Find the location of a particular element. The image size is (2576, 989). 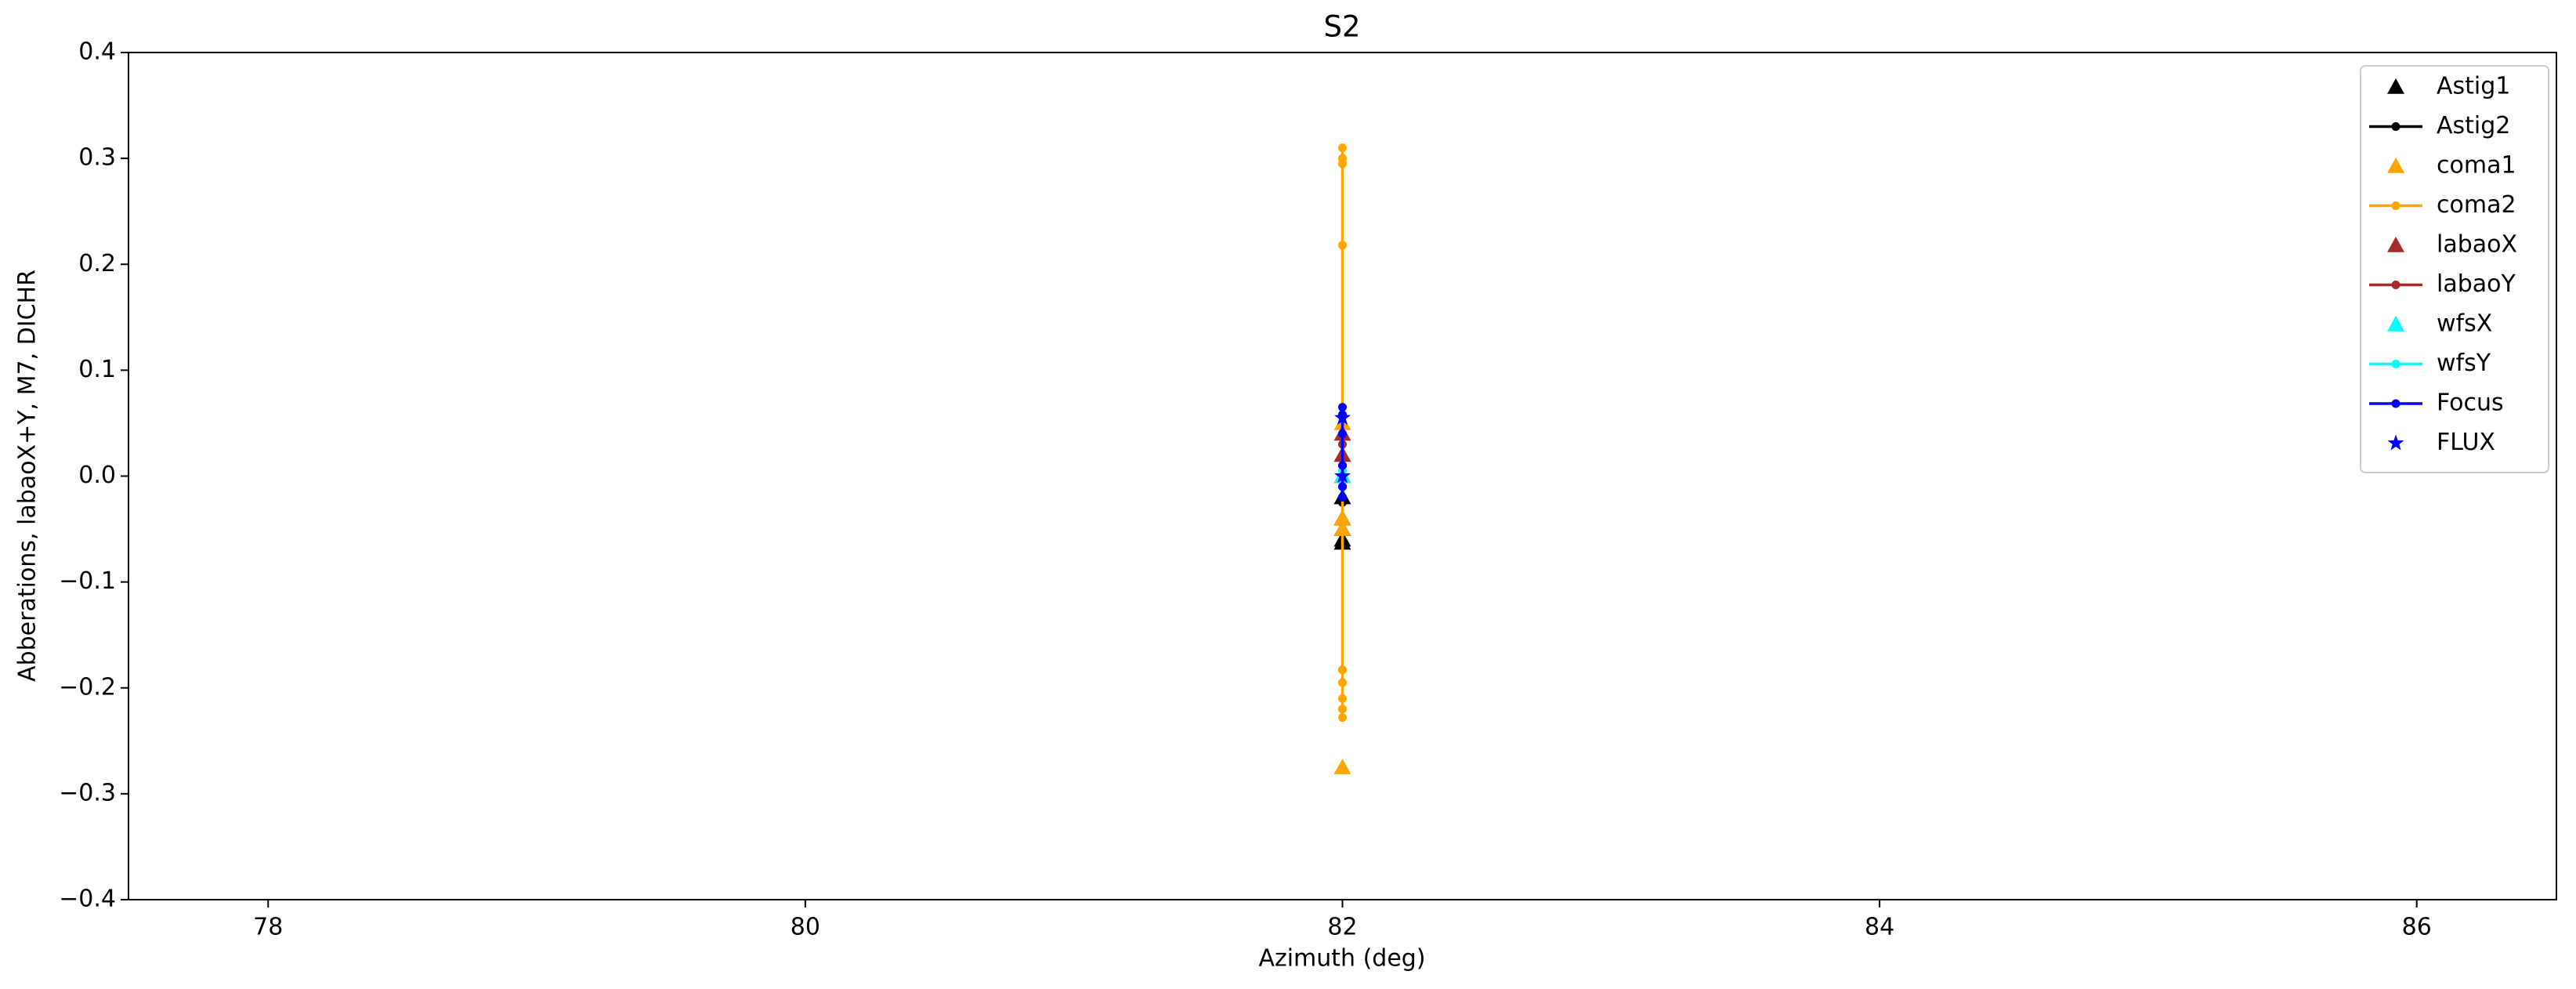

y-tick-label: −0.2 is located at coordinates (88, 687).